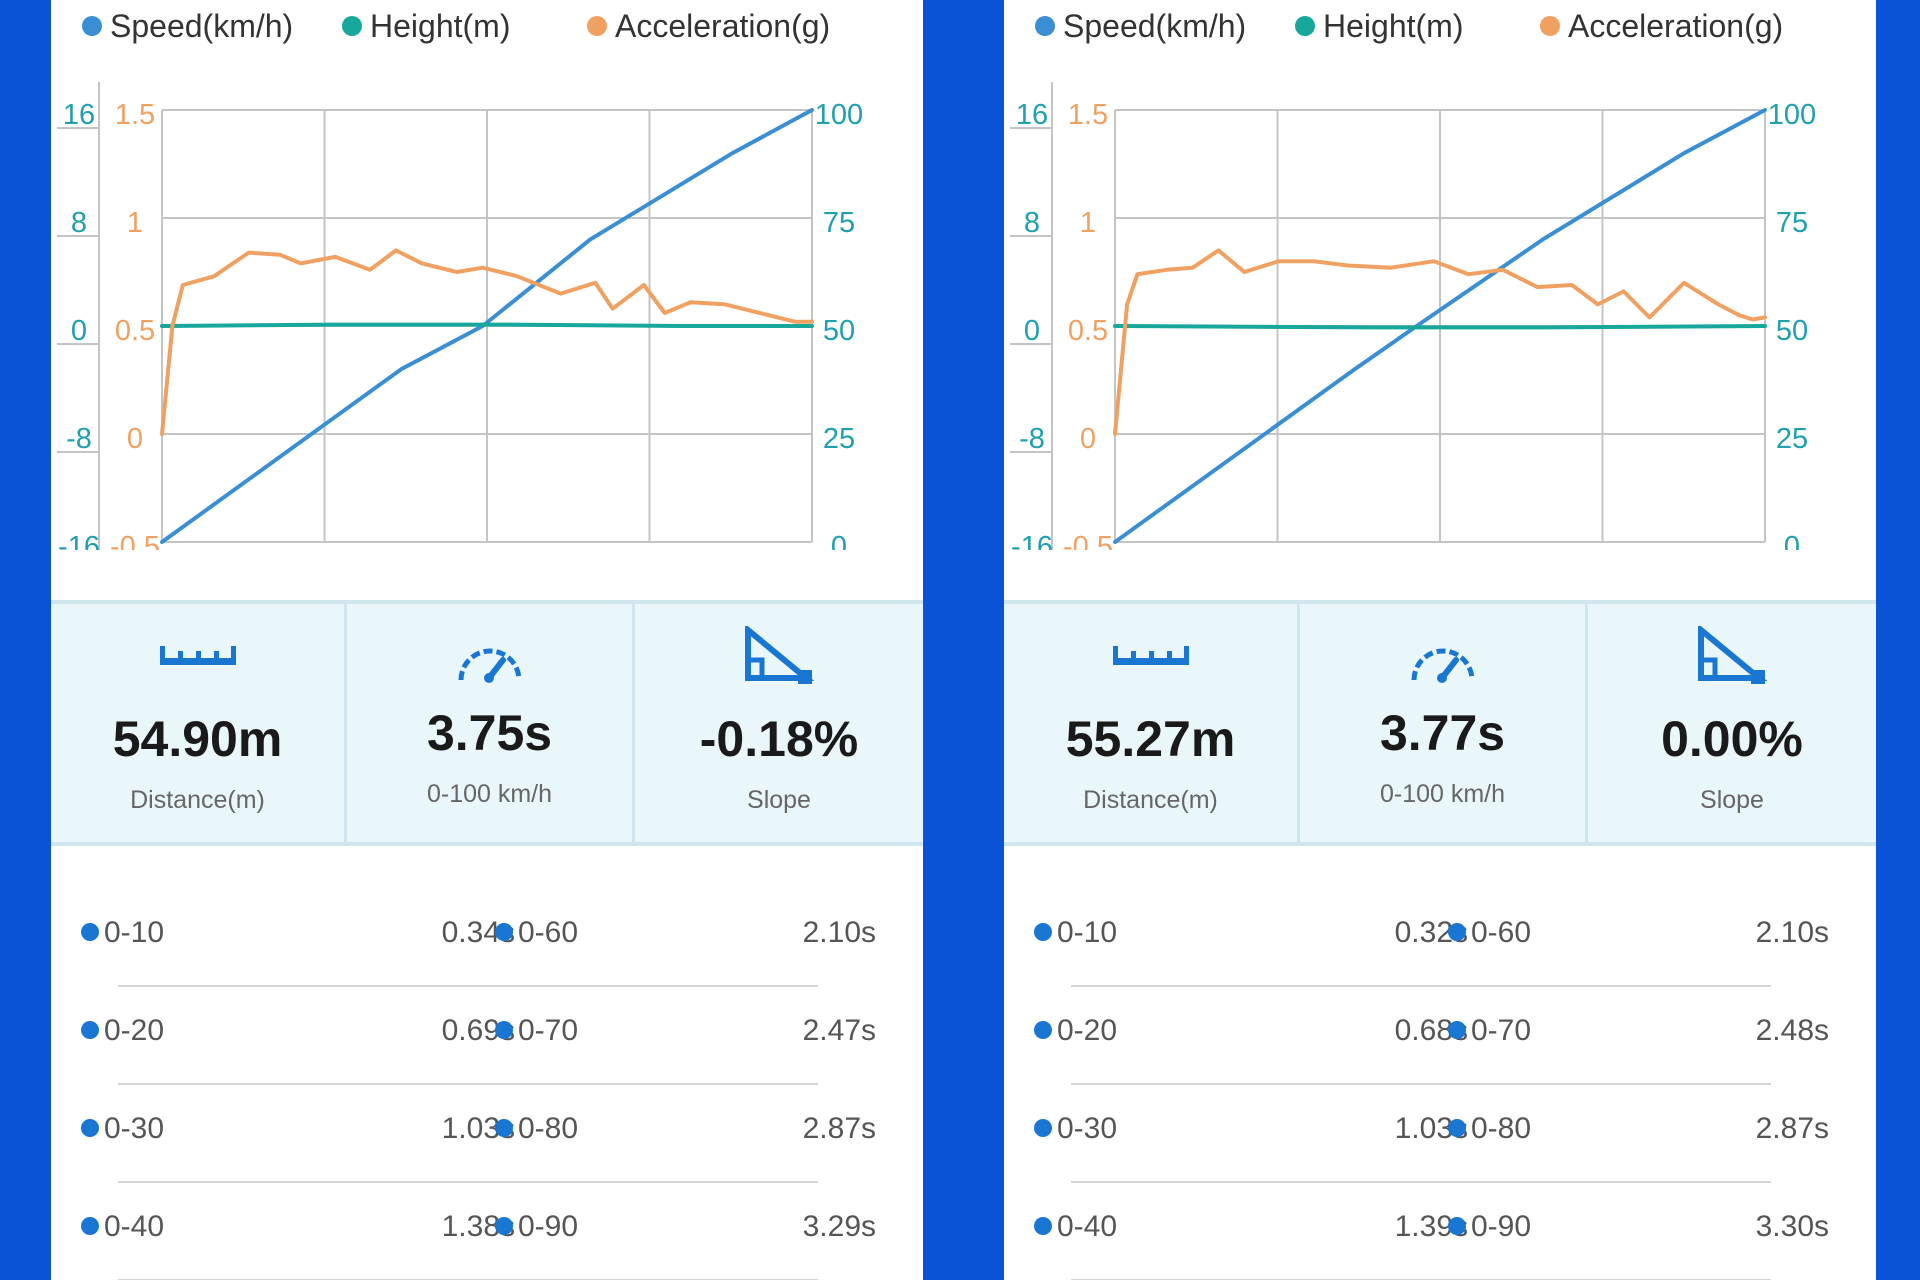 This screenshot has width=1920, height=1280. I want to click on stat-distance: 55.27m Distance(m), so click(1152, 723).